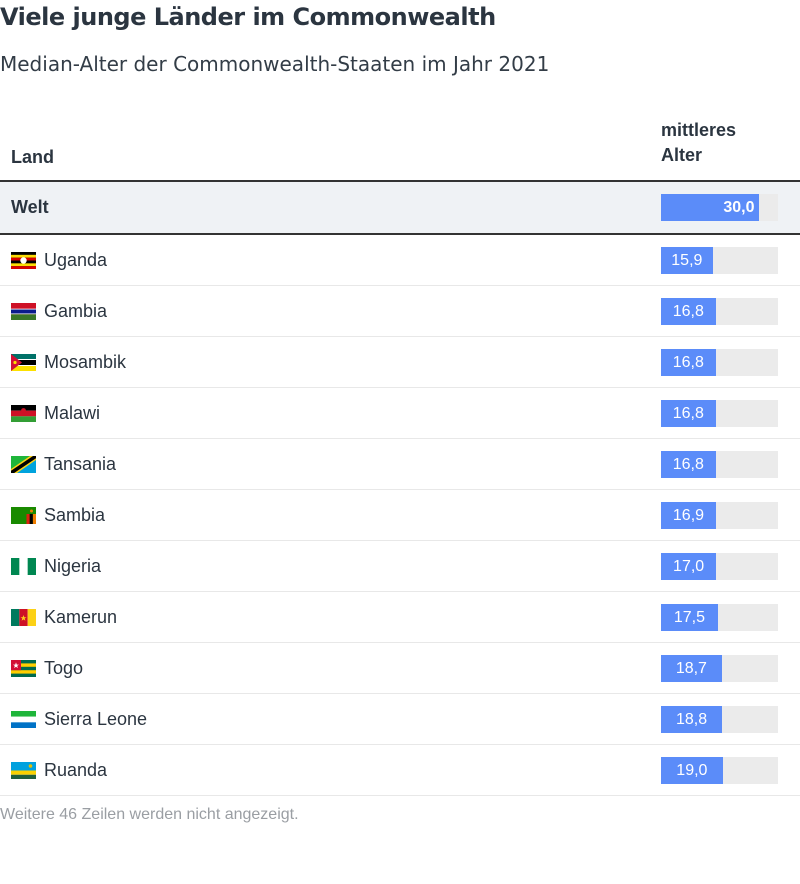 The height and width of the screenshot is (884, 800). What do you see at coordinates (400, 617) in the screenshot?
I see `table-row: Kamerun 17,5` at bounding box center [400, 617].